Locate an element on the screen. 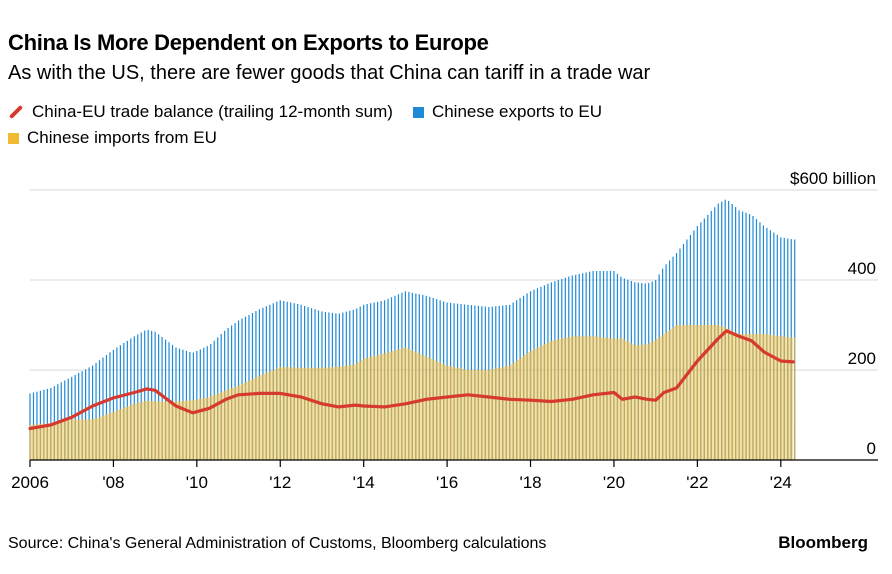 This screenshot has height=574, width=892. y-tick-label: $600 billion is located at coordinates (833, 178).